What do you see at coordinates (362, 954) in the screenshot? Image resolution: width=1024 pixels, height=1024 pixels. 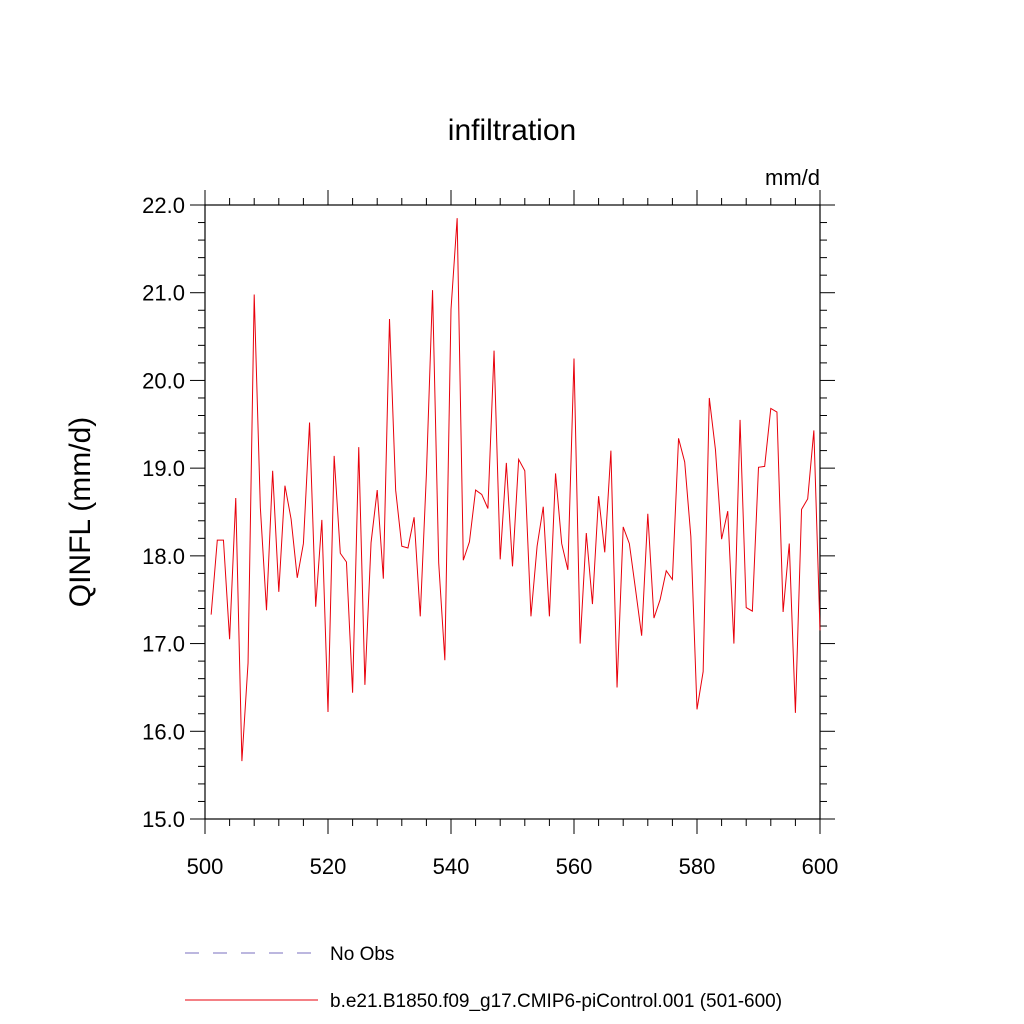 I see `legend-label-0: No Obs` at bounding box center [362, 954].